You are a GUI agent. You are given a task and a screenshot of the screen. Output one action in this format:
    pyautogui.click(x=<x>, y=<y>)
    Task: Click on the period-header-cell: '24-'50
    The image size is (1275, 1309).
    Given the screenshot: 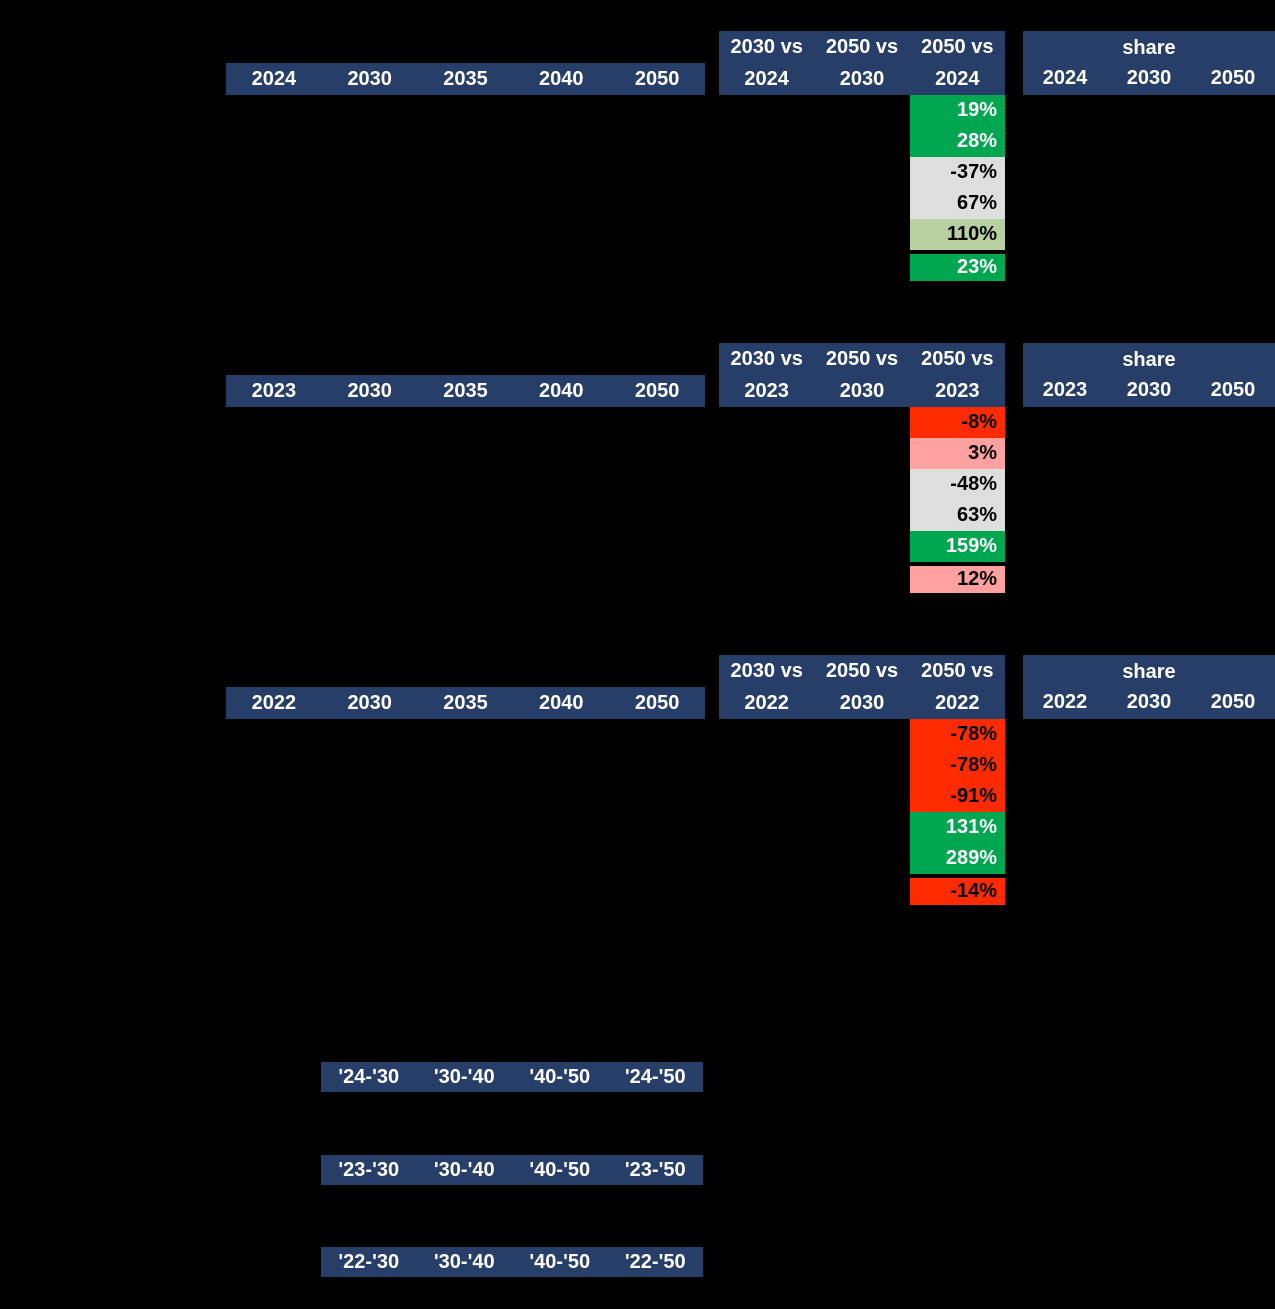 What is the action you would take?
    pyautogui.click(x=655, y=1077)
    